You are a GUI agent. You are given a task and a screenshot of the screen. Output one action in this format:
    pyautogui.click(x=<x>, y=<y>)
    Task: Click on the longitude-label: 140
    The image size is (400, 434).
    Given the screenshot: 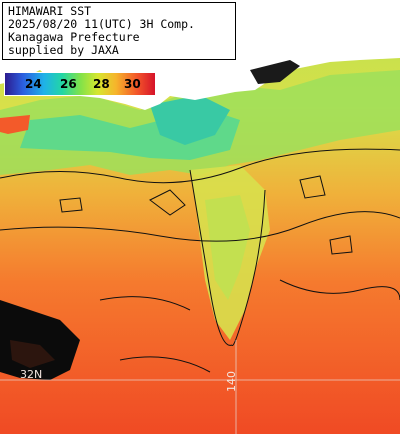 What is the action you would take?
    pyautogui.click(x=231, y=381)
    